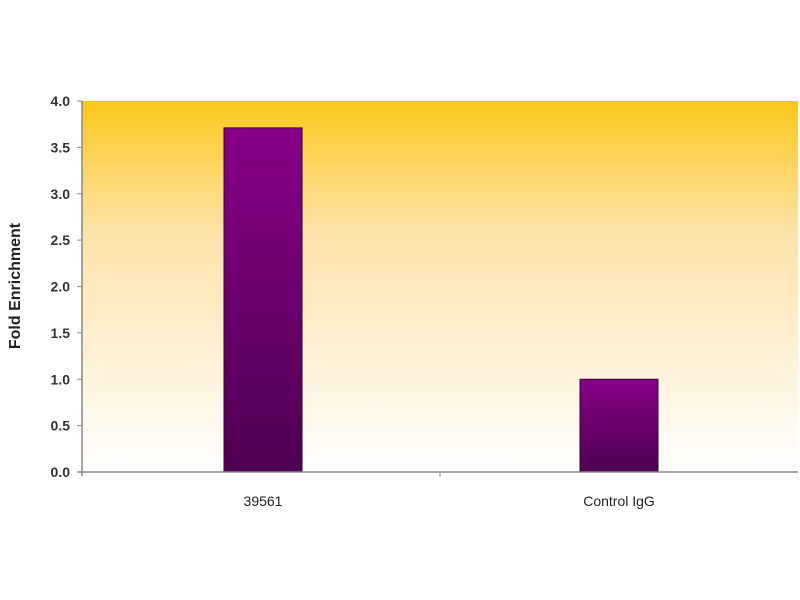 This screenshot has height=600, width=800. What do you see at coordinates (619, 501) in the screenshot?
I see `x-tick-label: Control IgG` at bounding box center [619, 501].